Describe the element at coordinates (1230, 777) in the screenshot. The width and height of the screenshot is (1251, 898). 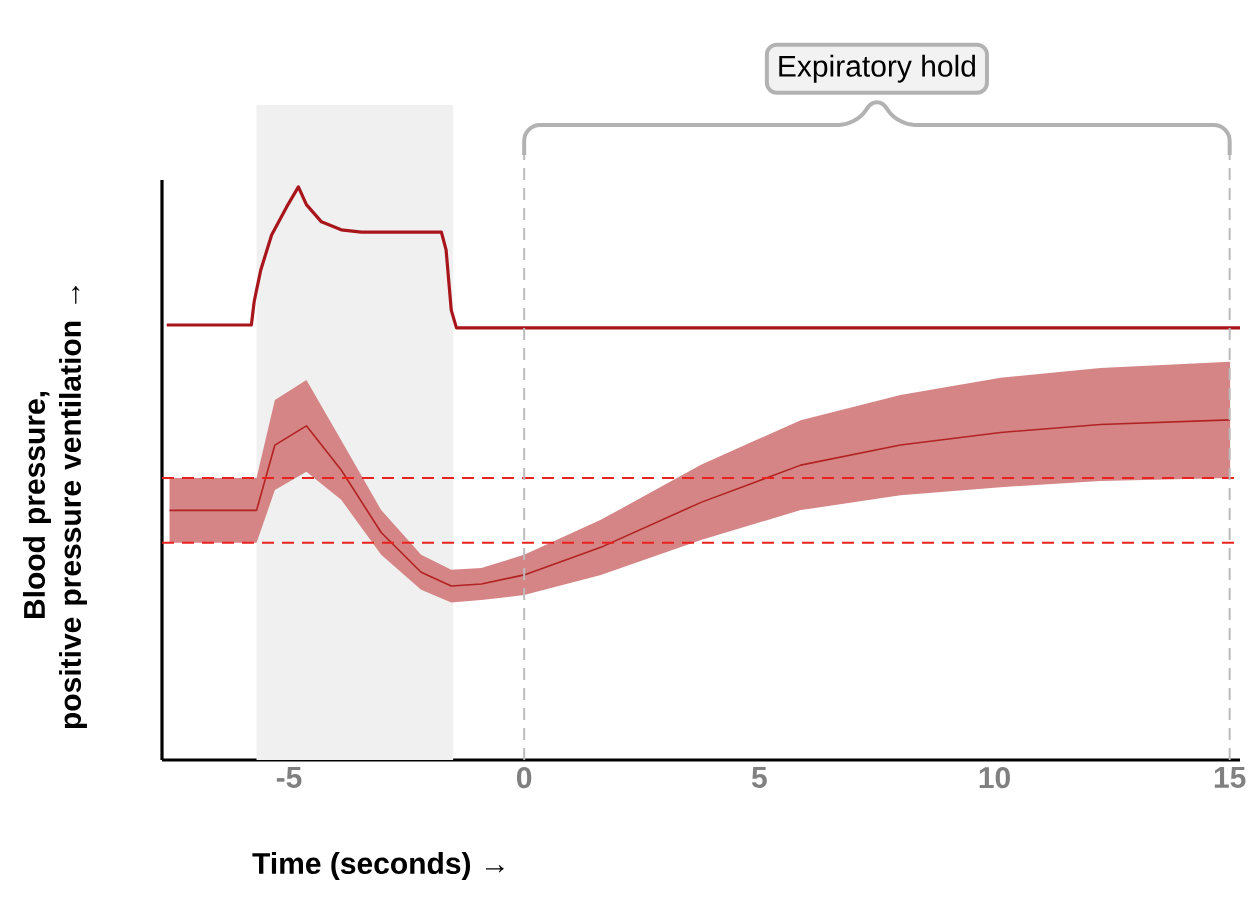
I see `x-tick-label: 15` at that location.